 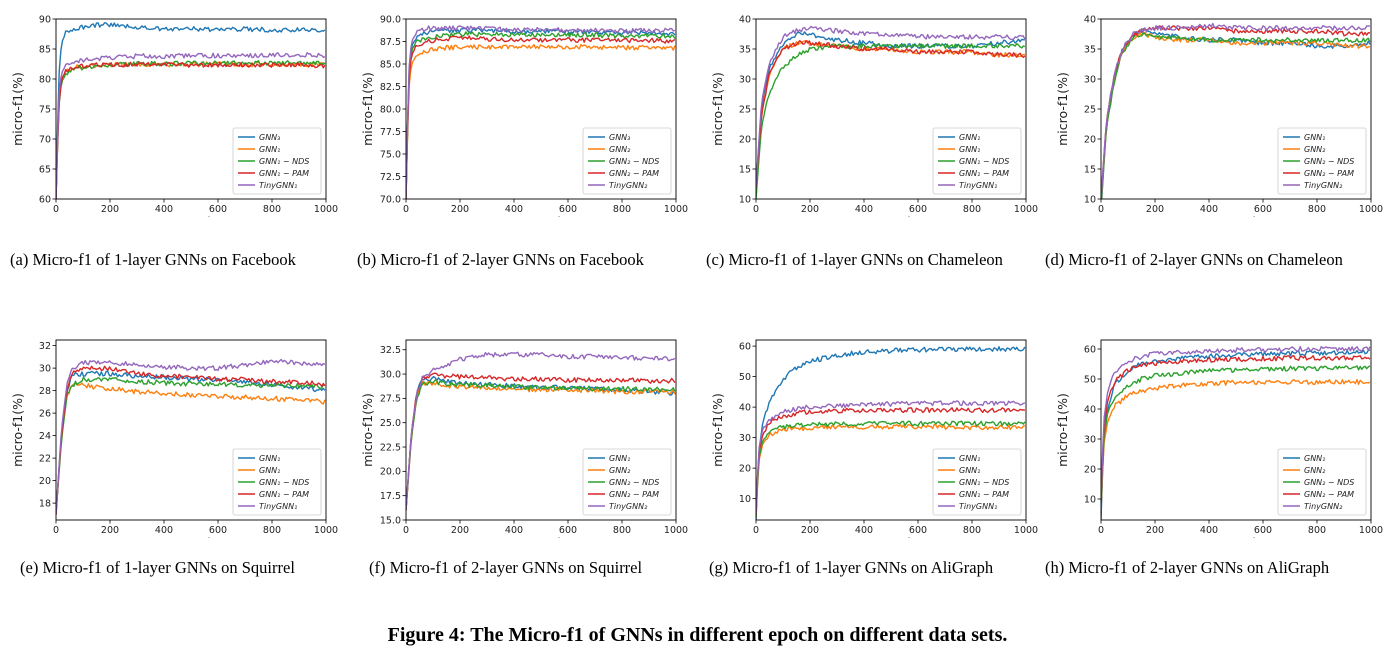 What do you see at coordinates (45, 413) in the screenshot?
I see `y-tick-label: 26` at bounding box center [45, 413].